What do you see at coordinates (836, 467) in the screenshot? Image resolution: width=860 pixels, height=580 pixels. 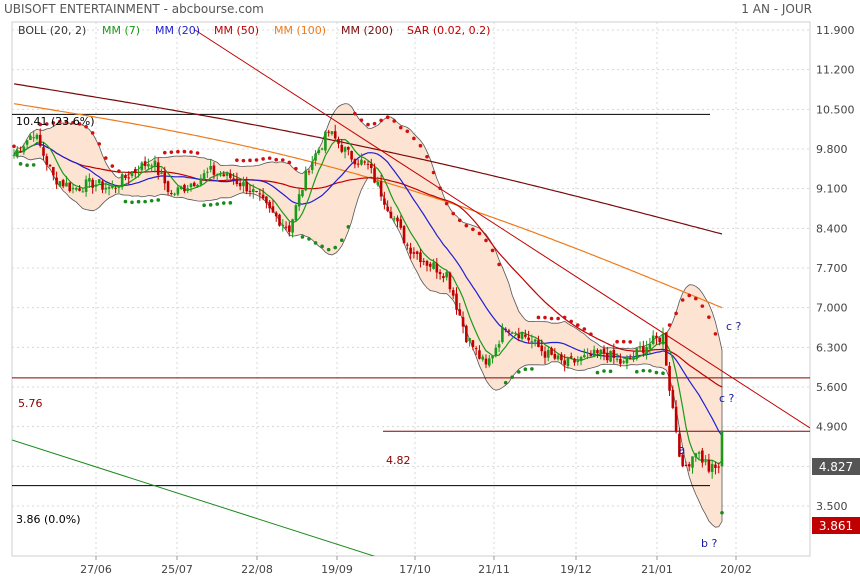 I see `last-price-text: 4.827` at bounding box center [836, 467].